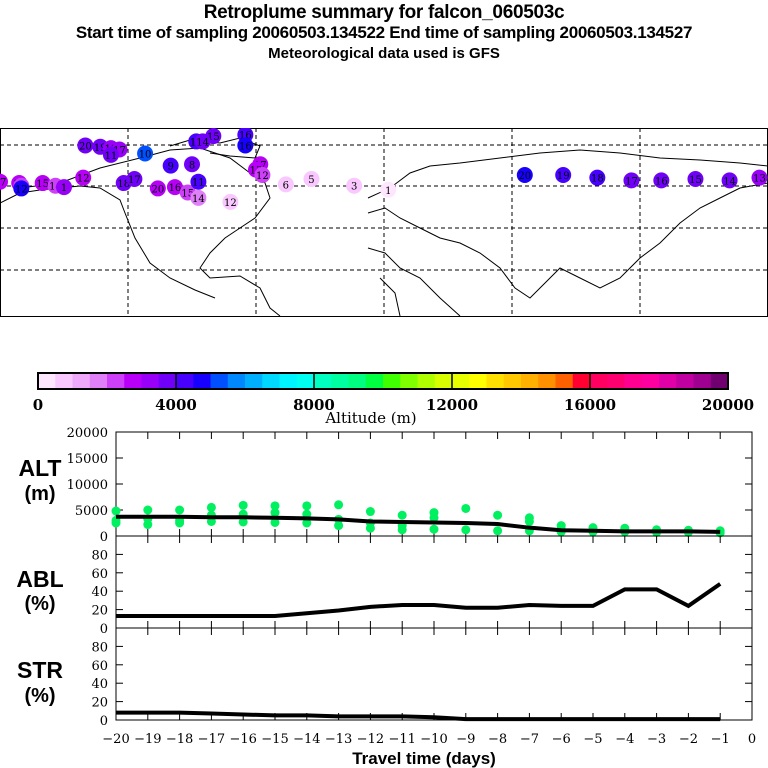 Image resolution: width=768 pixels, height=768 pixels. What do you see at coordinates (688, 739) in the screenshot?
I see `x-tick-label: −2` at bounding box center [688, 739].